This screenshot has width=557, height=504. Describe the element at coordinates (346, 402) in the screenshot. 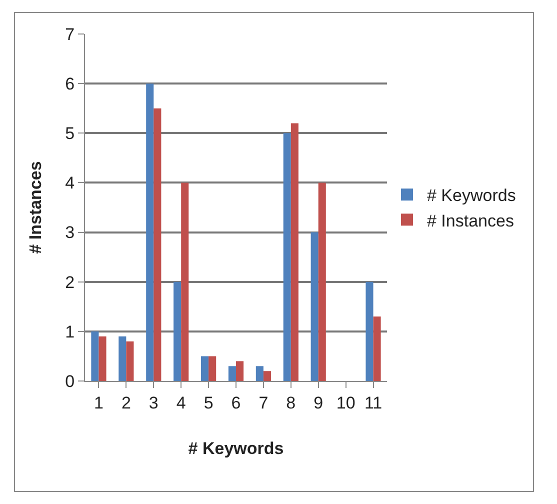

I see `x-tick-label: 10` at that location.